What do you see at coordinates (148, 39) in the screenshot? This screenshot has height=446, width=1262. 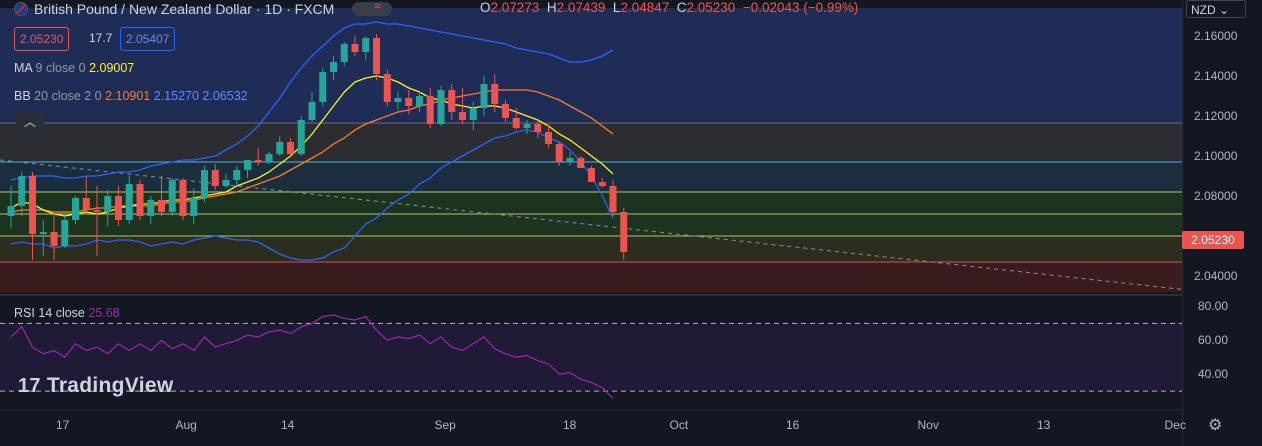 I see `buy-button: 2.05407` at bounding box center [148, 39].